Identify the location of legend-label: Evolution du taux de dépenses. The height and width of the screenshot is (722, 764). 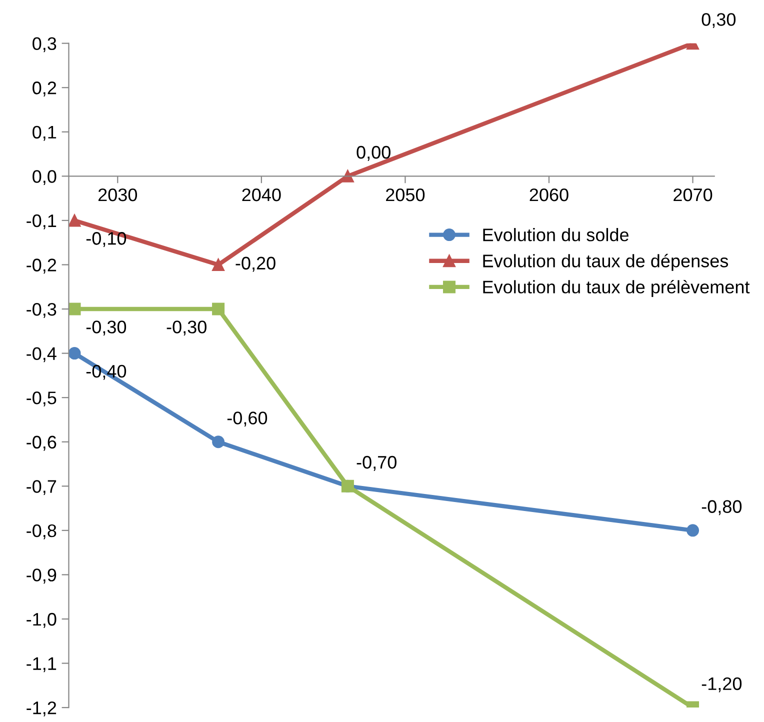
(605, 262).